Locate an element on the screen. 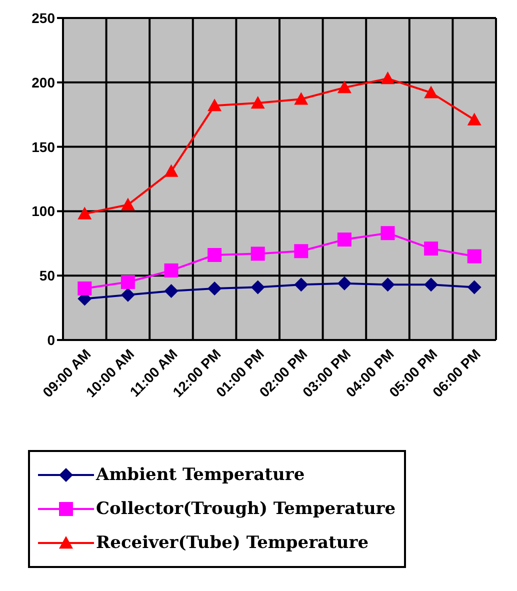 The width and height of the screenshot is (517, 591). legend-label: Ambient Temperature is located at coordinates (200, 475).